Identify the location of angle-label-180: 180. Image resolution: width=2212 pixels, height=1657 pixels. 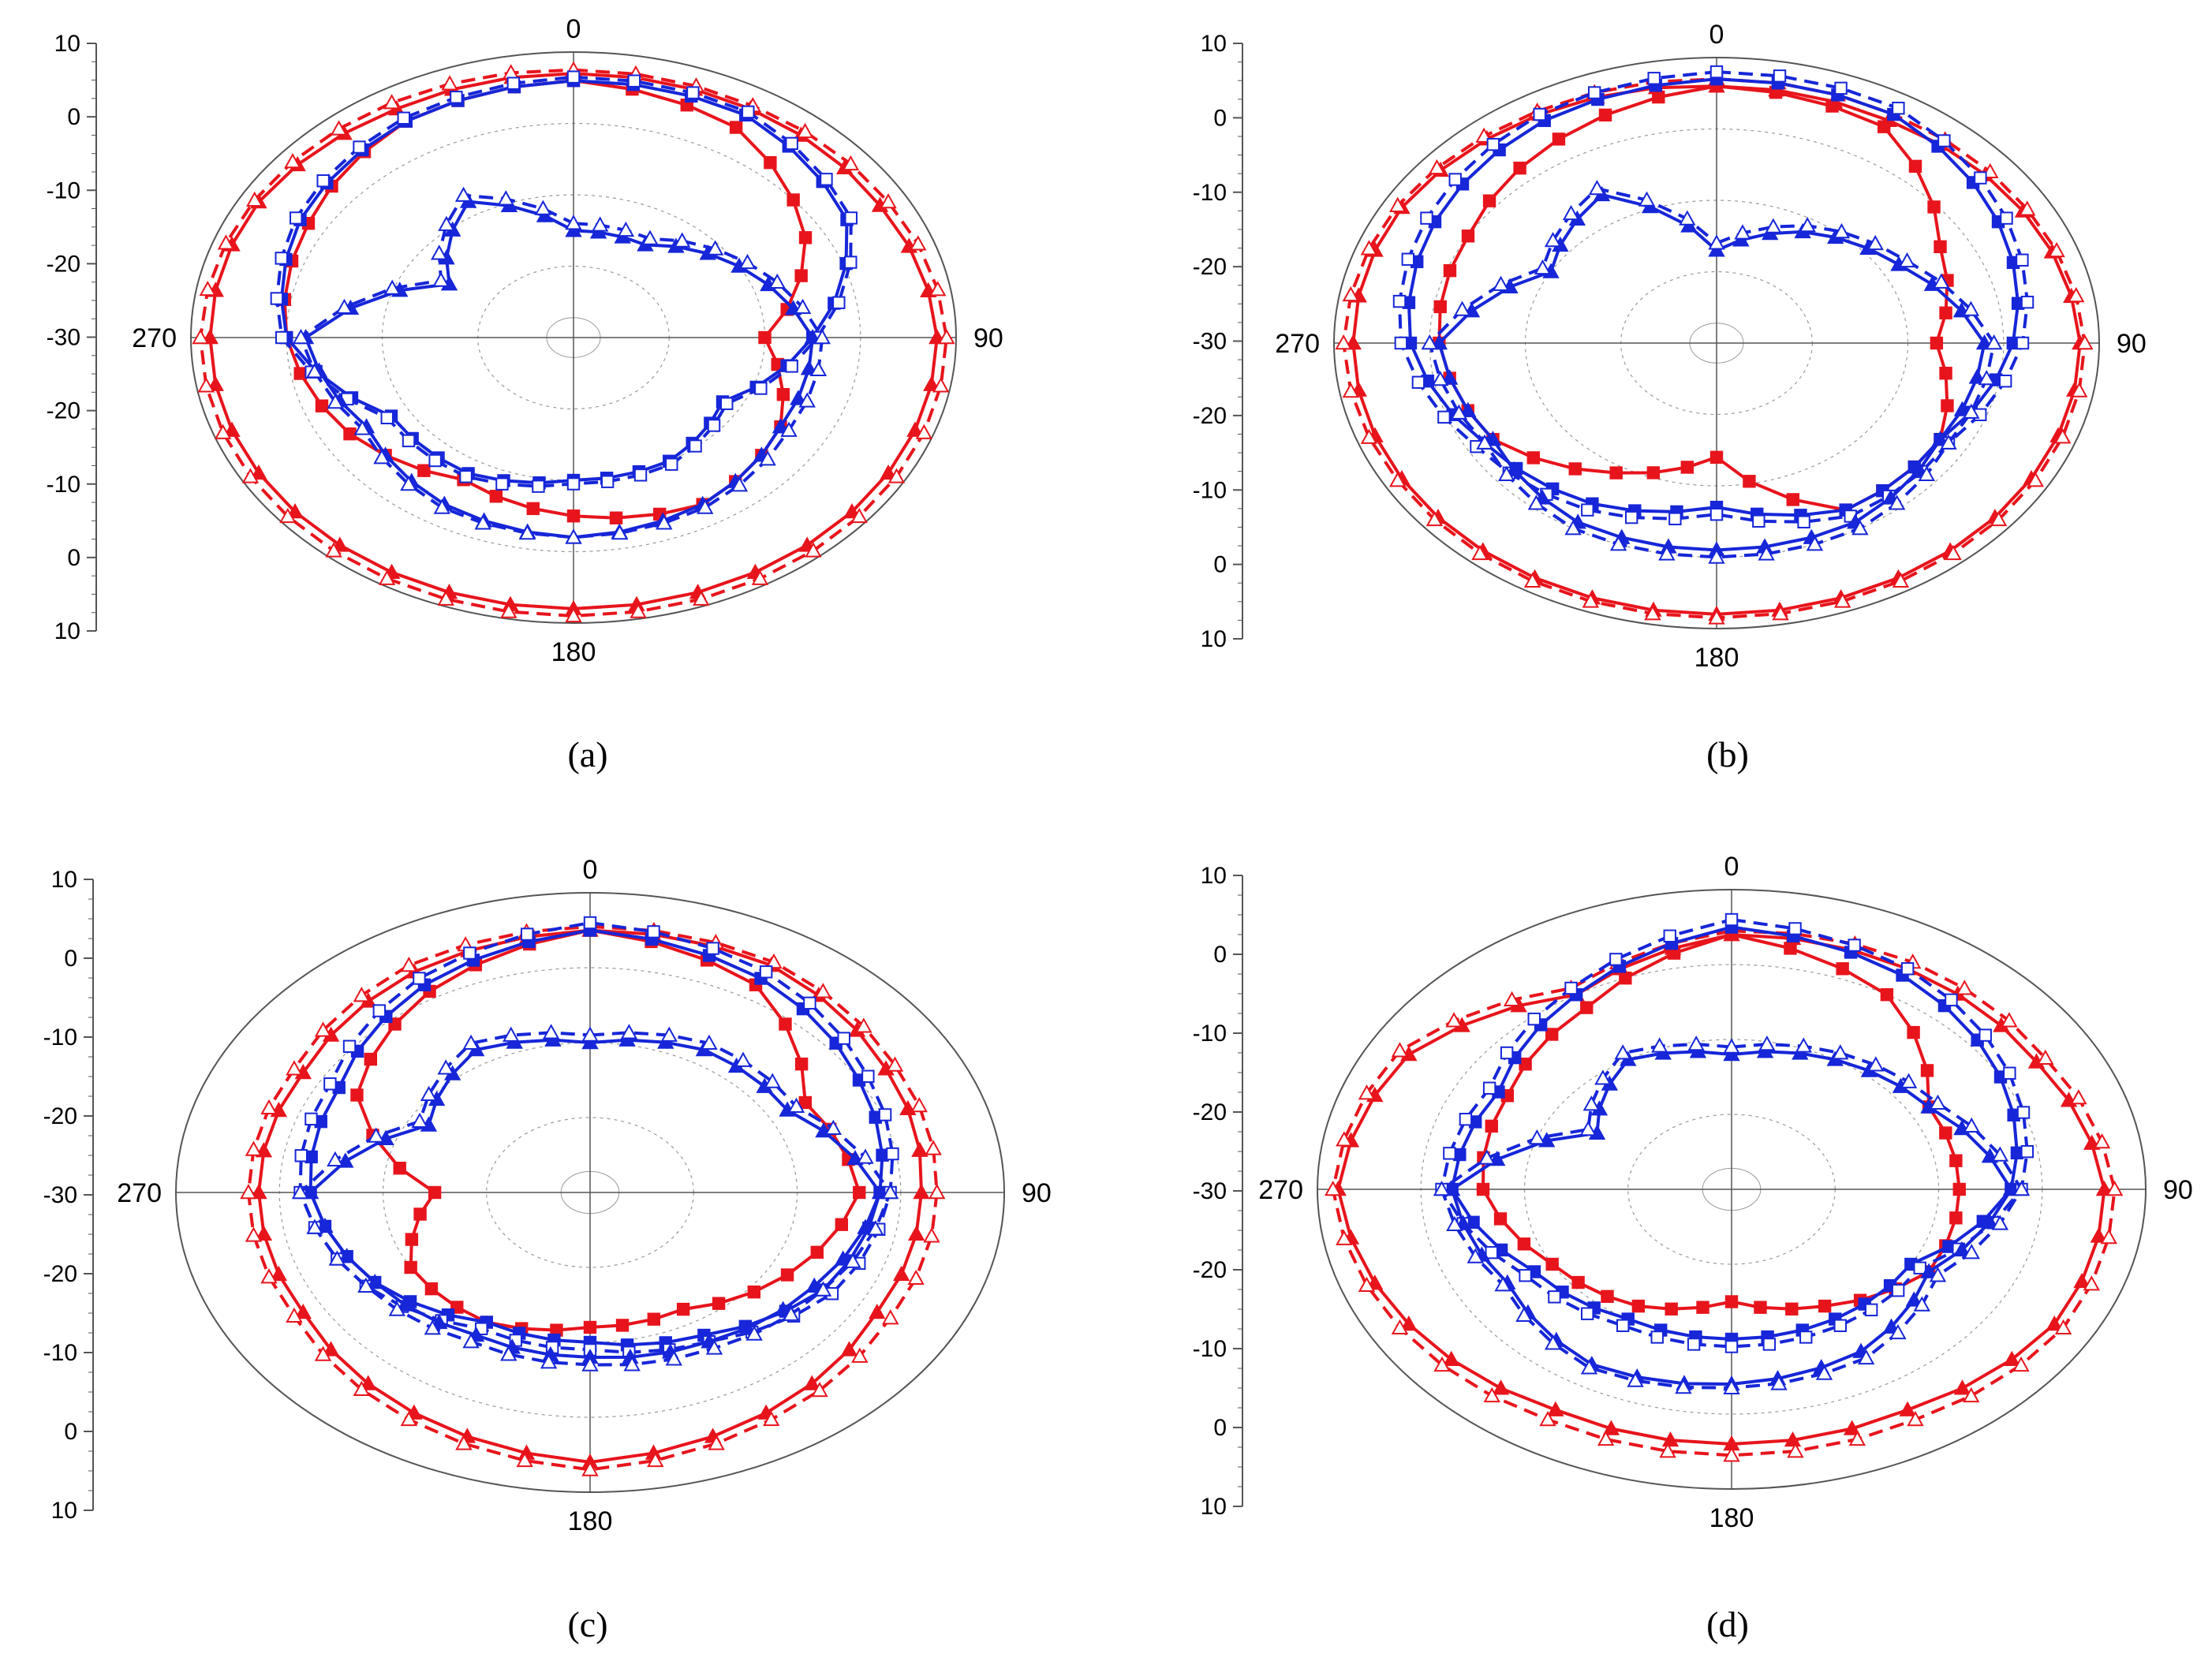
(573, 652).